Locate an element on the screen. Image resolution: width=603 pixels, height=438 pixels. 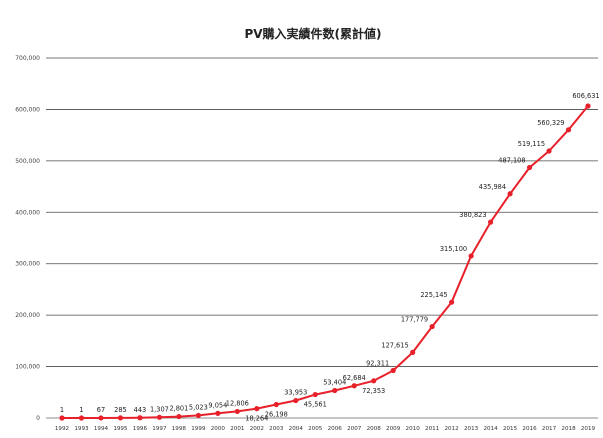
data-label: 67 is located at coordinates (101, 410).